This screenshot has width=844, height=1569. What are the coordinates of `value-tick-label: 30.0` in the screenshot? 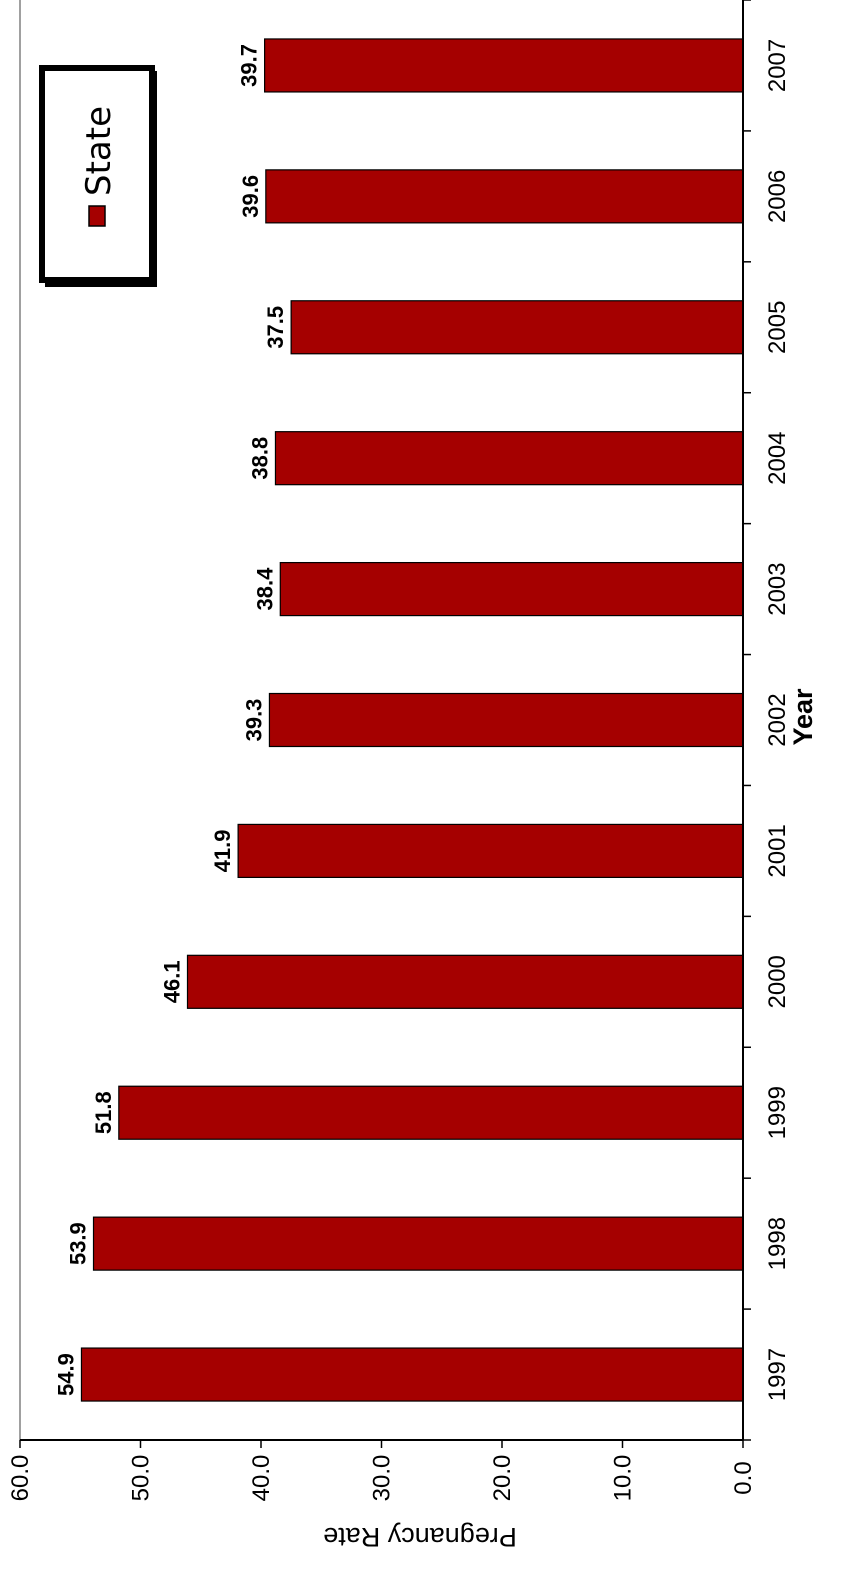 It's located at (382, 1478).